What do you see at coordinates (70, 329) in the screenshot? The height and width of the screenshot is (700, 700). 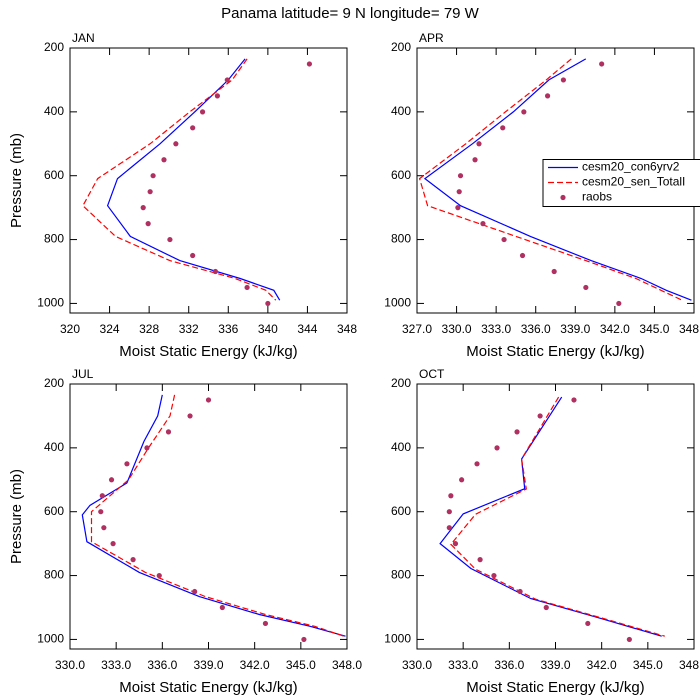 I see `x-tick-label: 320` at bounding box center [70, 329].